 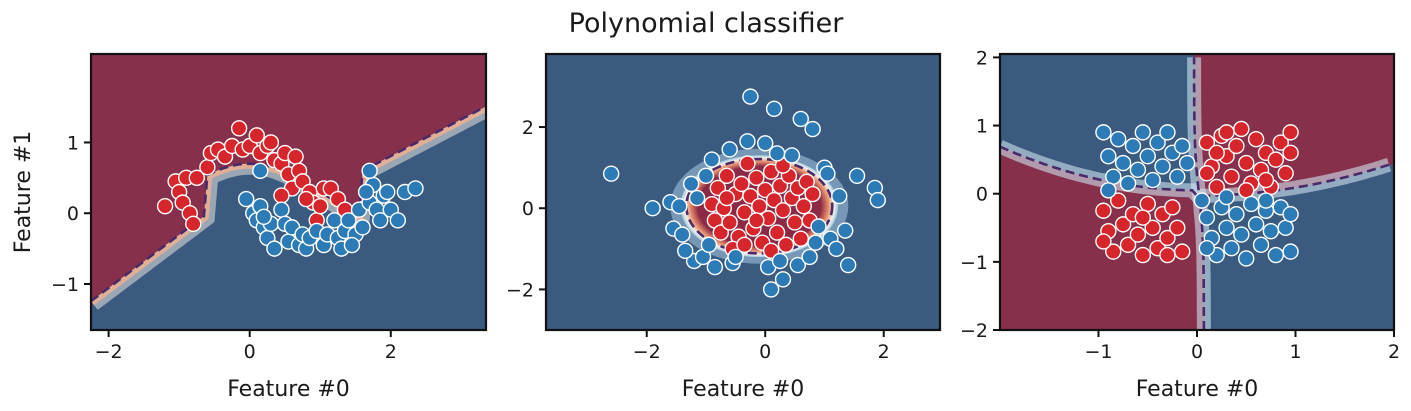 I want to click on x-tick-label: −1, so click(x=1098, y=352).